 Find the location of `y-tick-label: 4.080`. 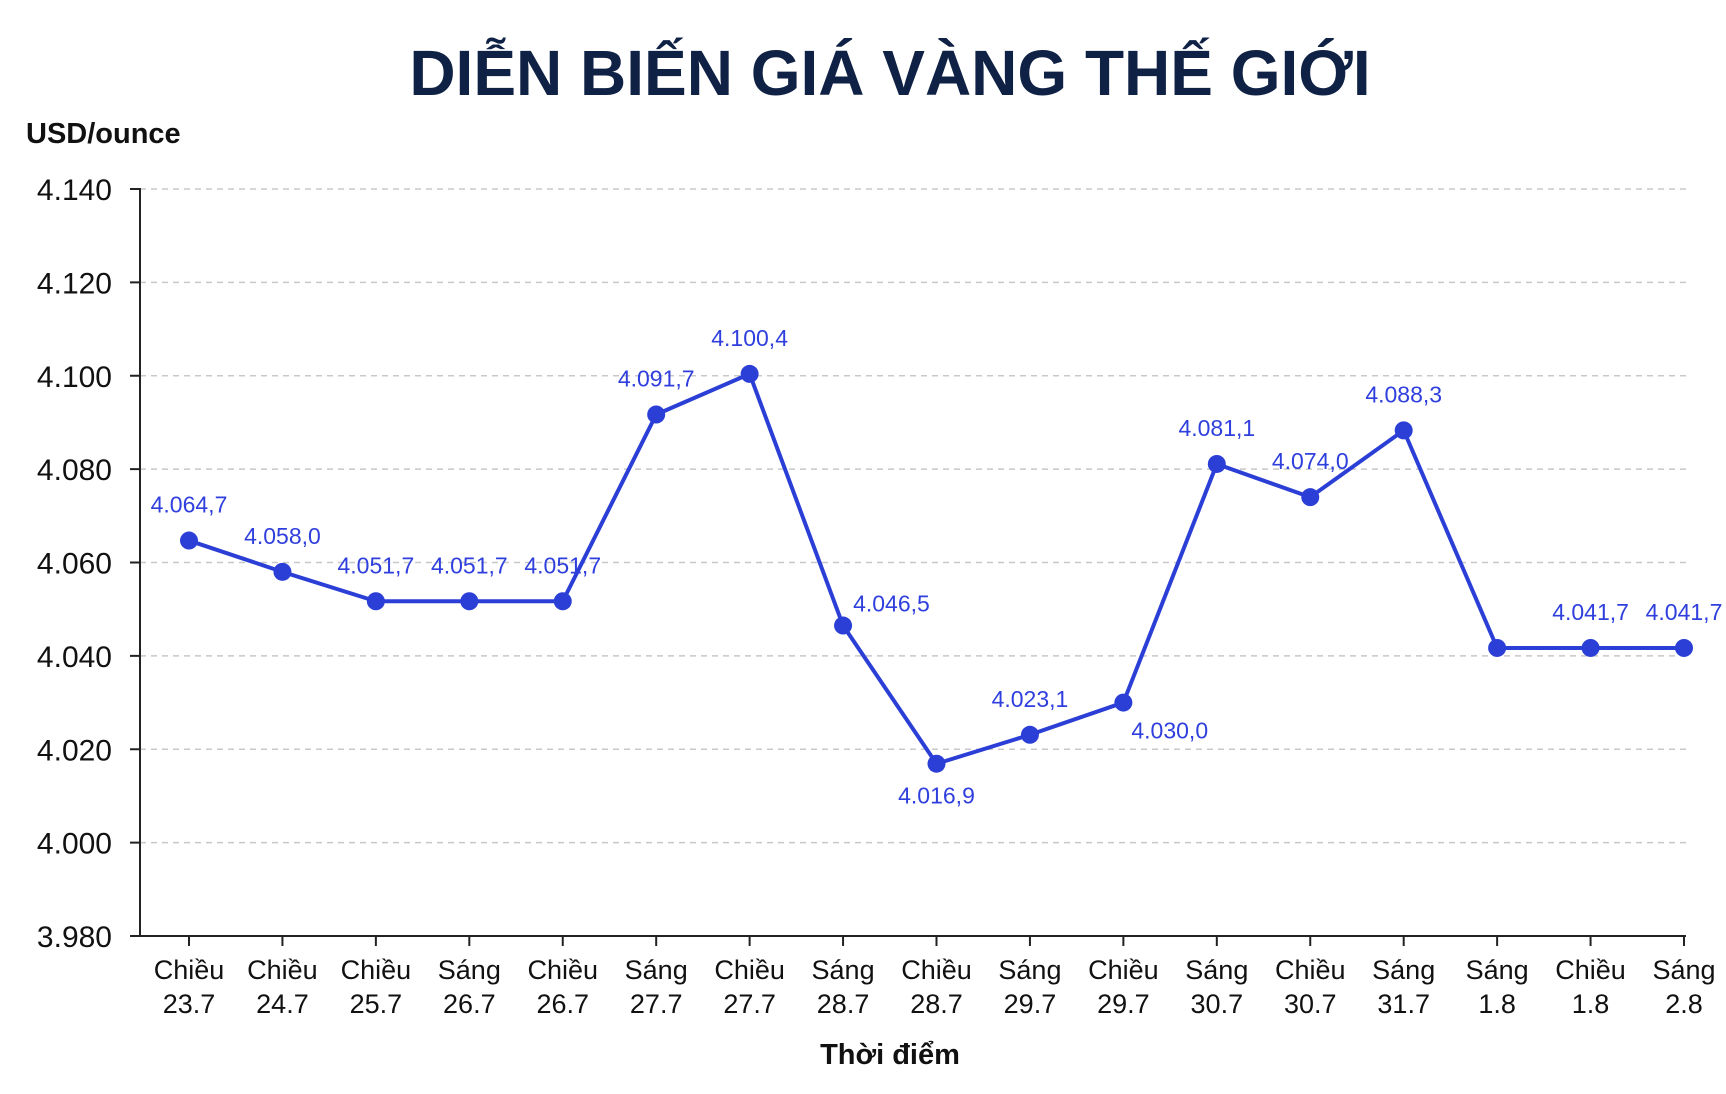

y-tick-label: 4.080 is located at coordinates (74, 470).